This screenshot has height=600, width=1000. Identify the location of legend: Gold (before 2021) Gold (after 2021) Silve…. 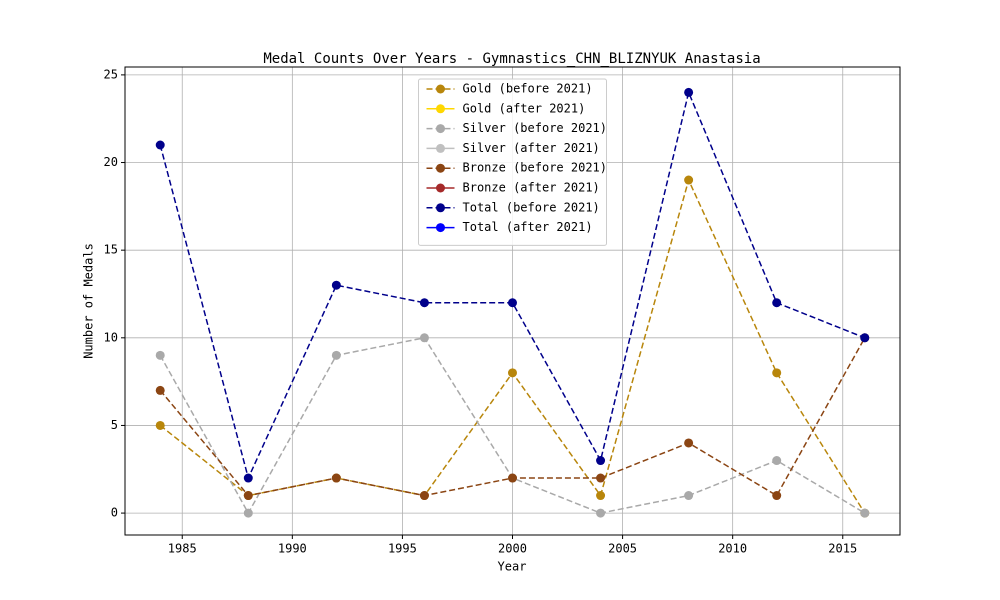
(513, 162).